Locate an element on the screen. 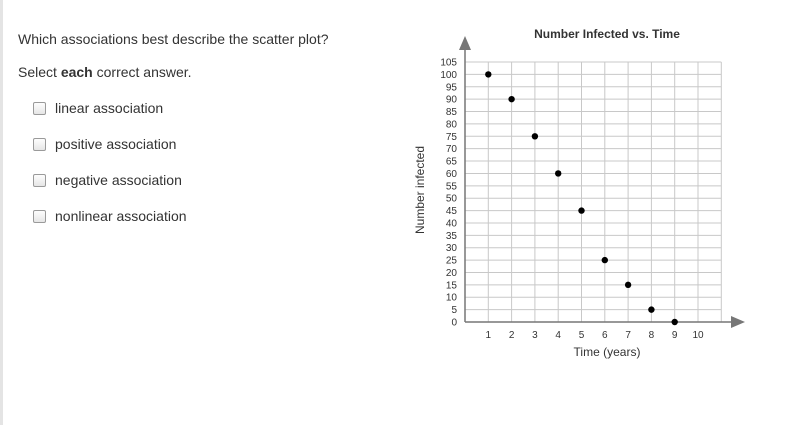  y-tick-label: 10 is located at coordinates (452, 298).